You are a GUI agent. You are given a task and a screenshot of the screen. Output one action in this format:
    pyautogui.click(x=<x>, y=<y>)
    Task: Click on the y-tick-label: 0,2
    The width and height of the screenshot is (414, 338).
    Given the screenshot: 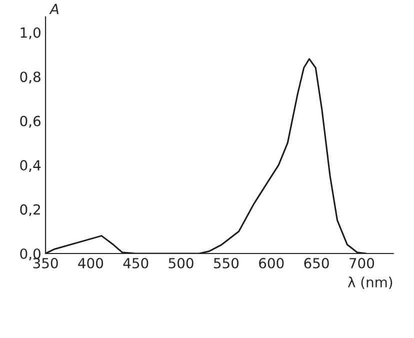 What is the action you would take?
    pyautogui.click(x=30, y=210)
    